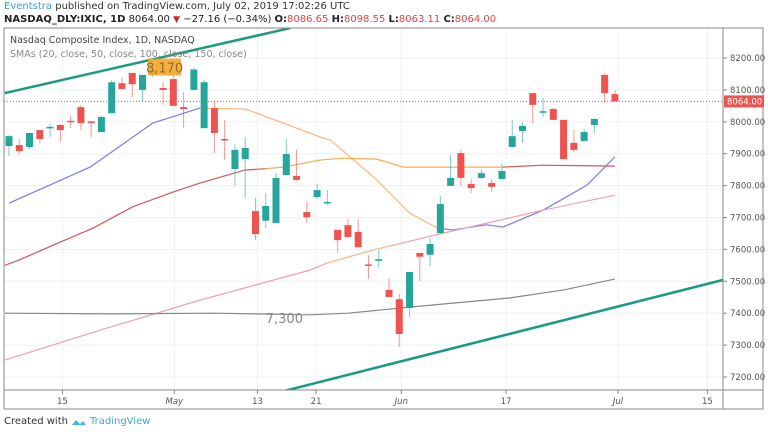 Image resolution: width=768 pixels, height=434 pixels. I want to click on y-tick-label: 7400.00, so click(747, 314).